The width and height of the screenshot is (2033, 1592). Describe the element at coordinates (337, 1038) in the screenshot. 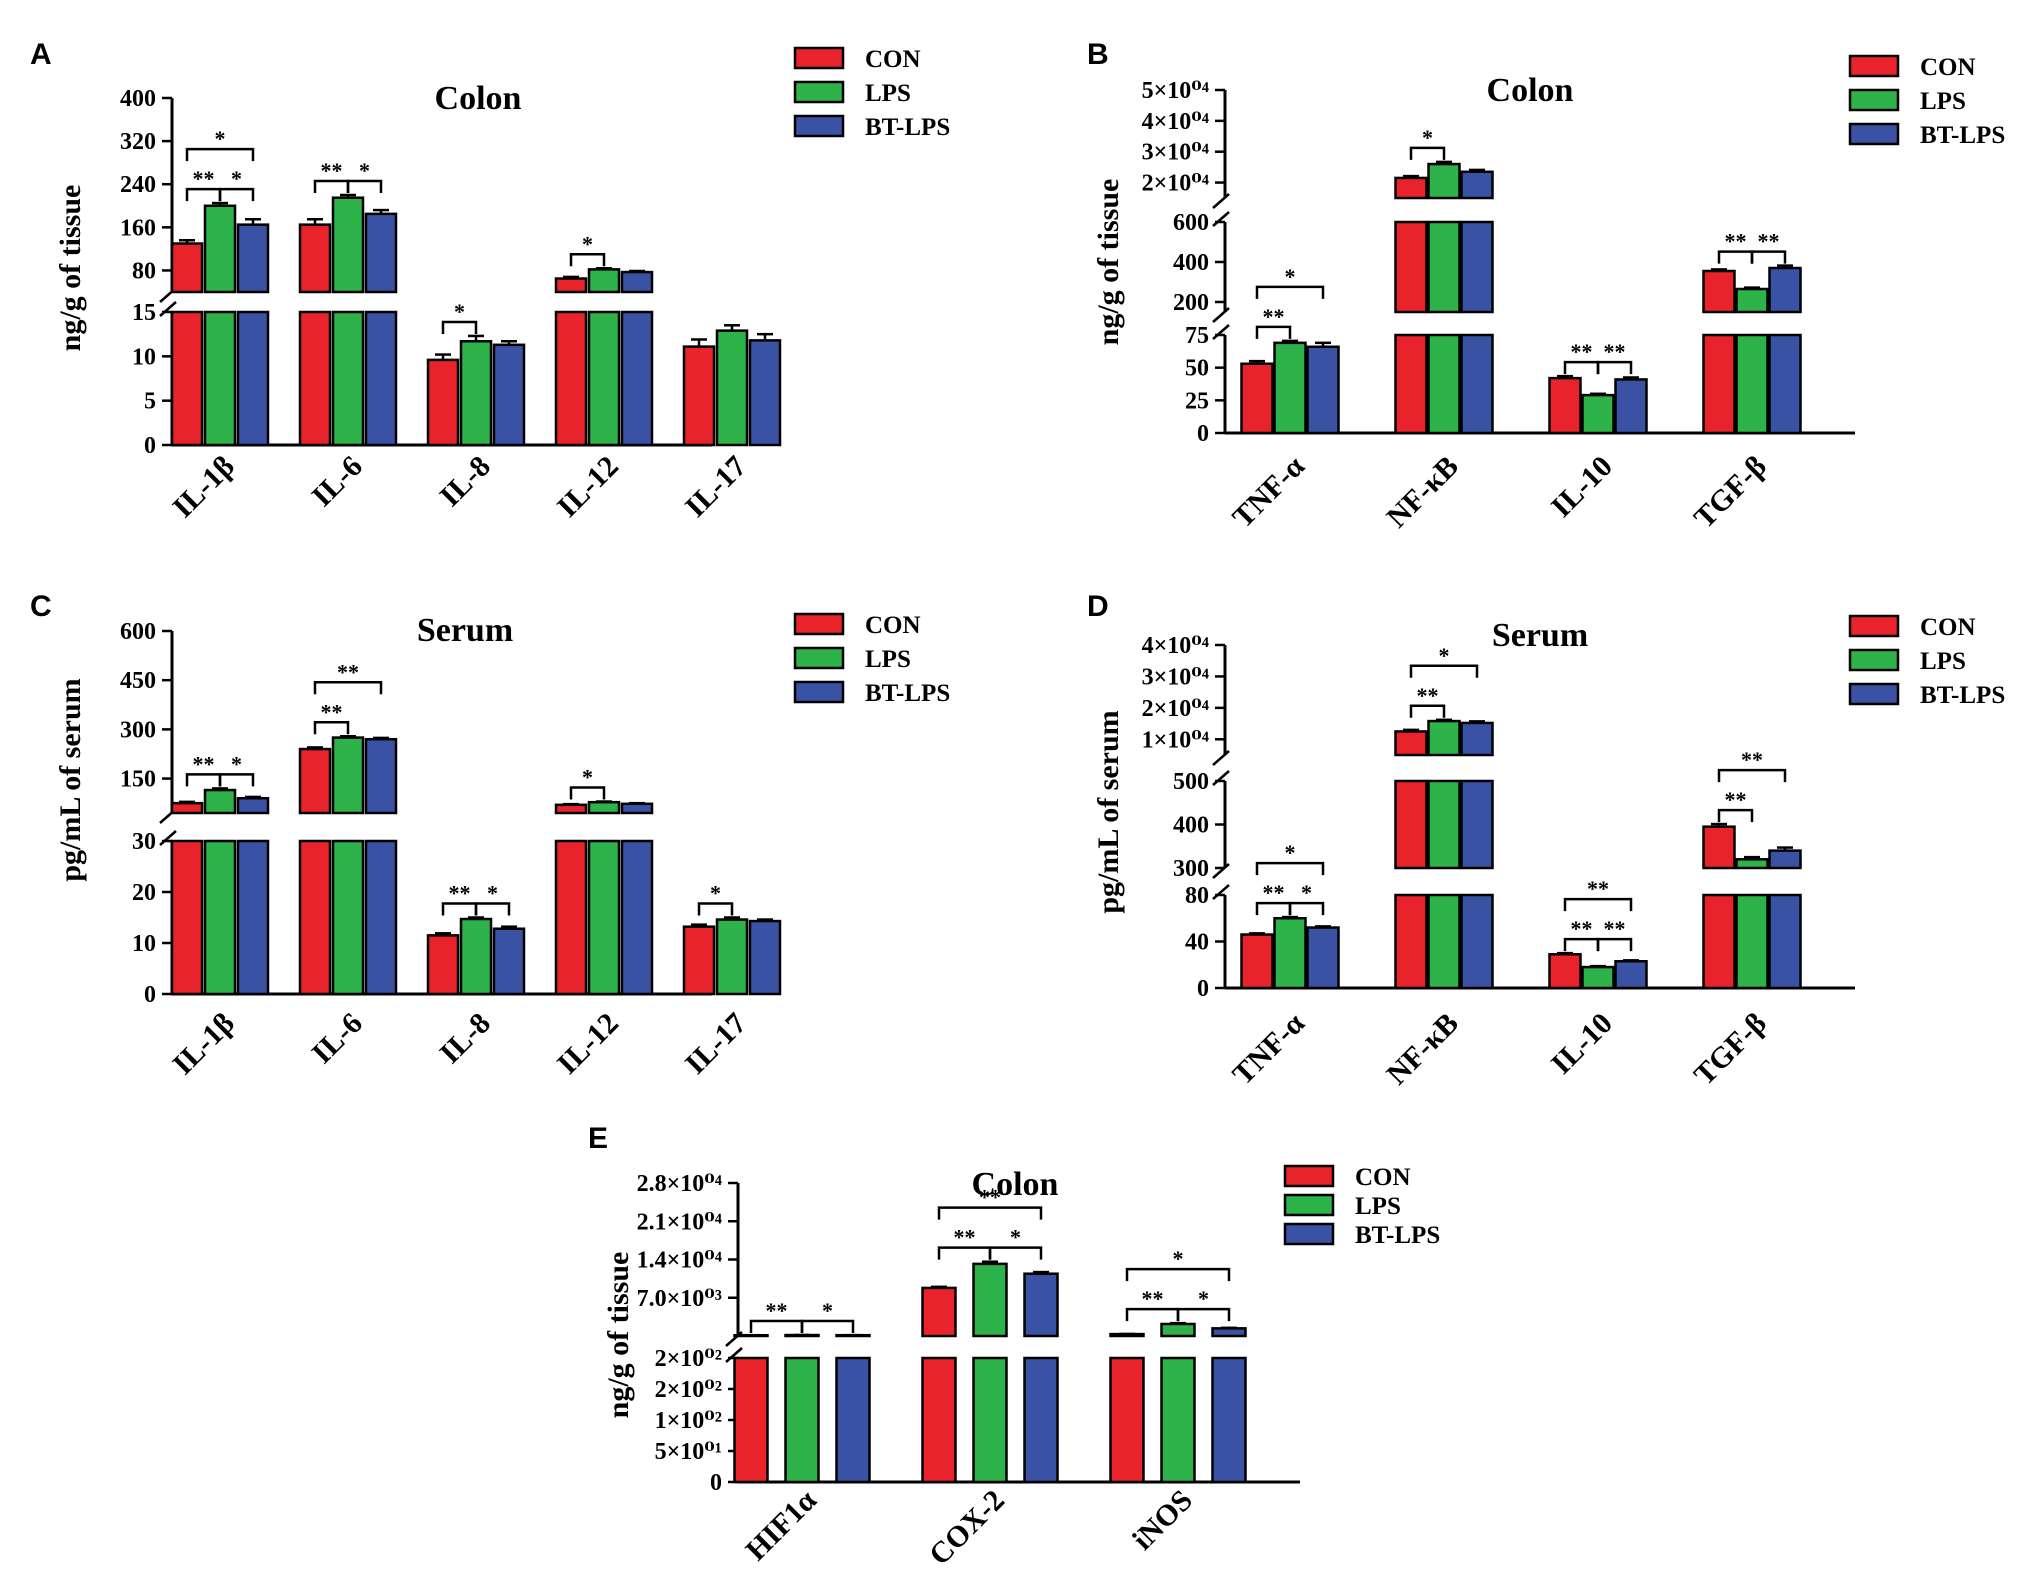

I see `x-category-label: IL-6` at that location.